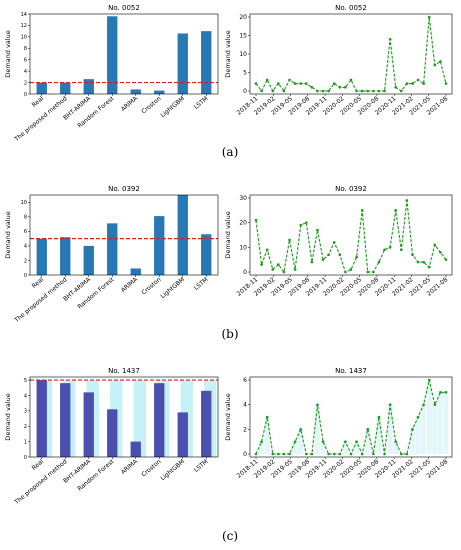 The width and height of the screenshot is (461, 550). What do you see at coordinates (25, 381) in the screenshot?
I see `y-tick-label: 5` at bounding box center [25, 381].